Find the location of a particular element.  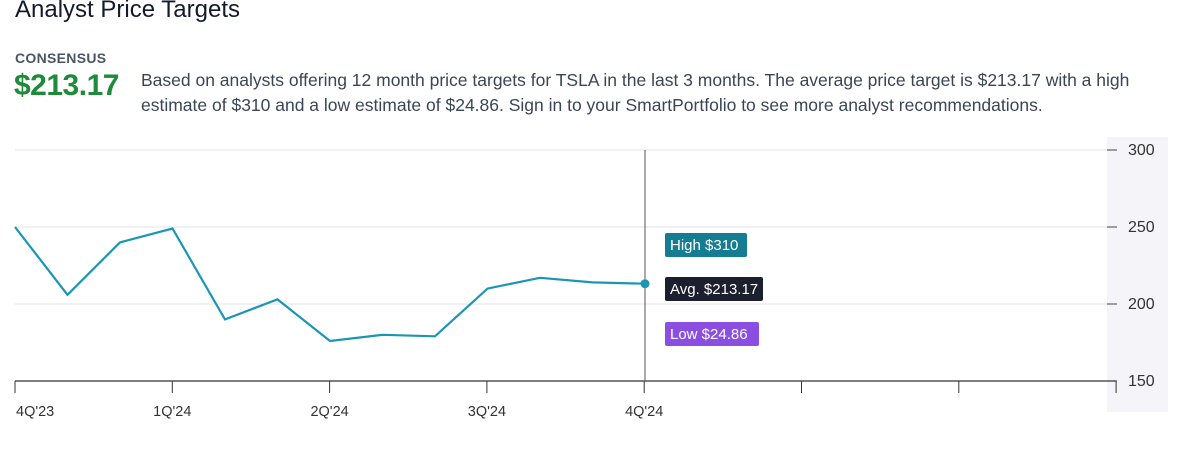

consensus-value: $213.17 is located at coordinates (66, 85).